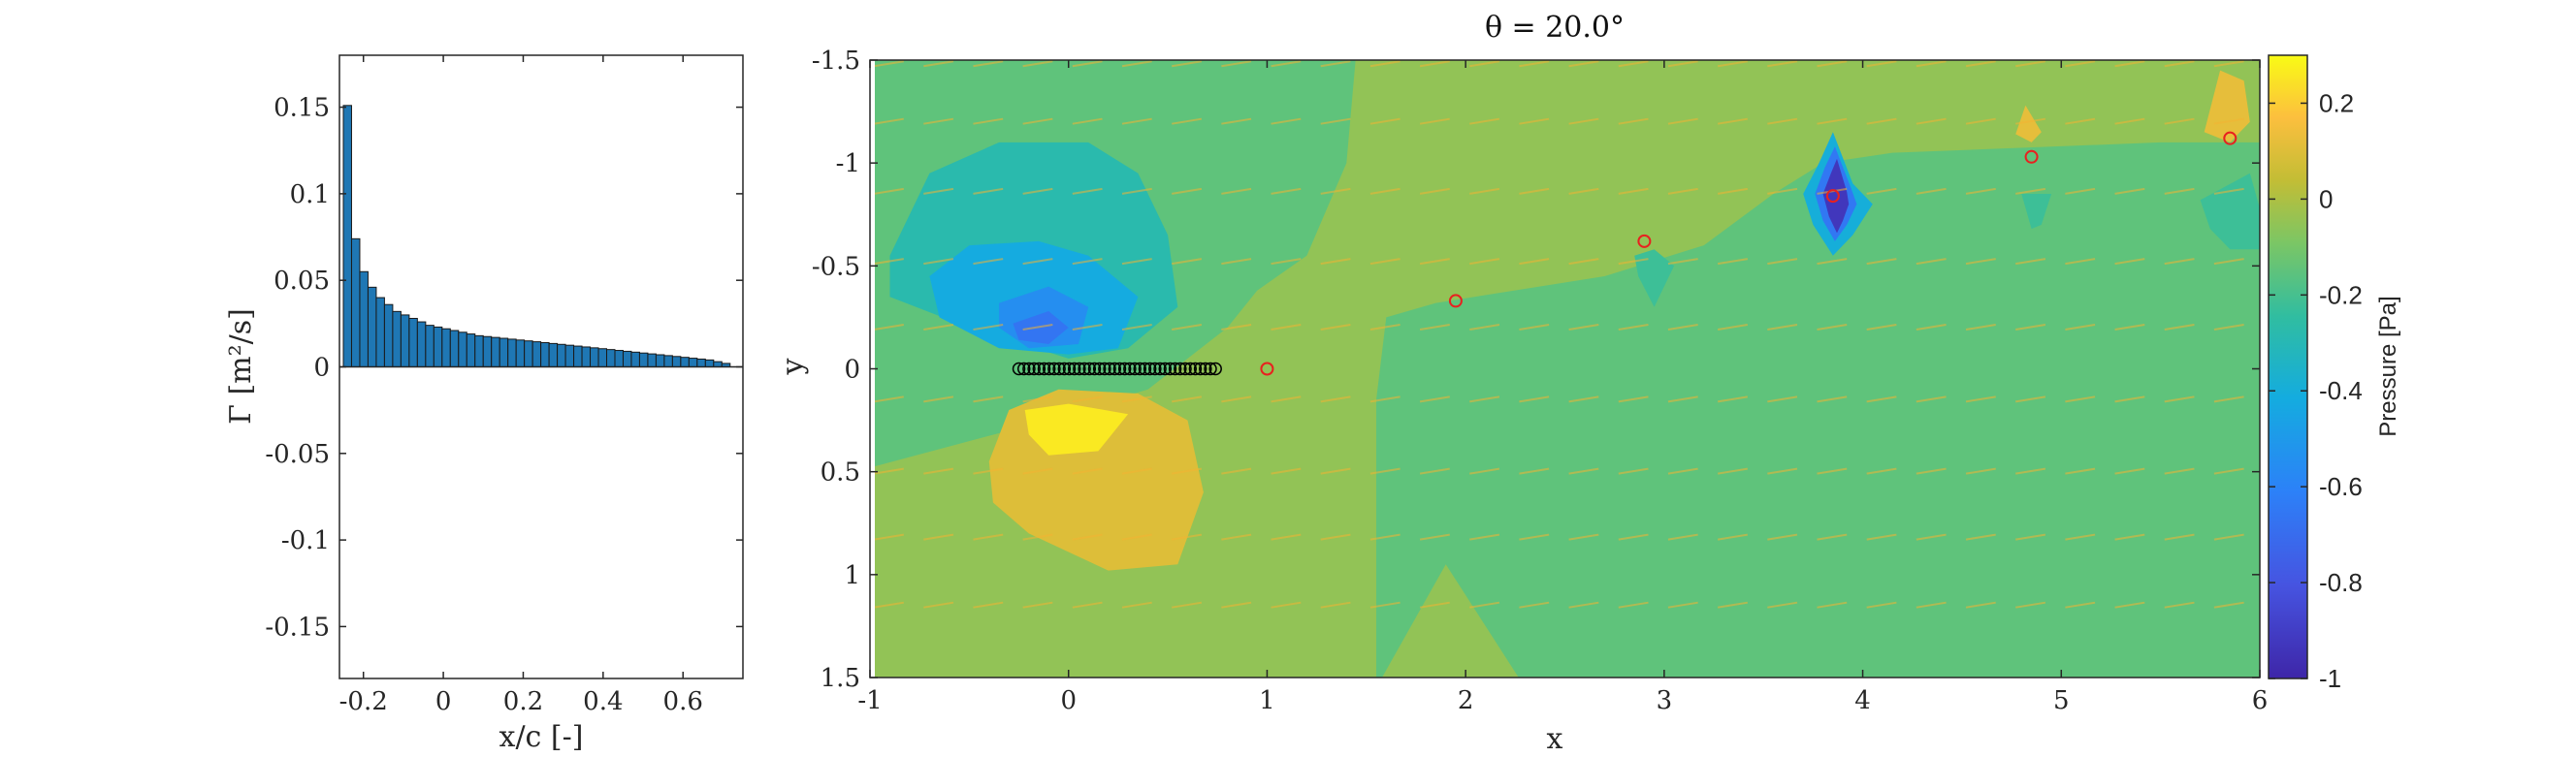 This screenshot has height=757, width=2576. I want to click on wake-vortex-markers, so click(1749, 253).